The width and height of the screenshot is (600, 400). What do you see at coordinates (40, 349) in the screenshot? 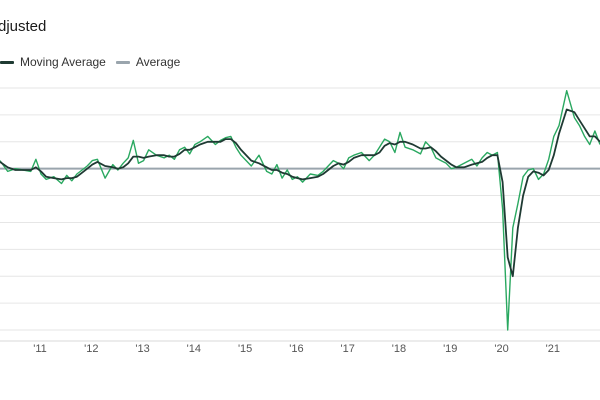
I see `x-tick-label: '11` at bounding box center [40, 349].